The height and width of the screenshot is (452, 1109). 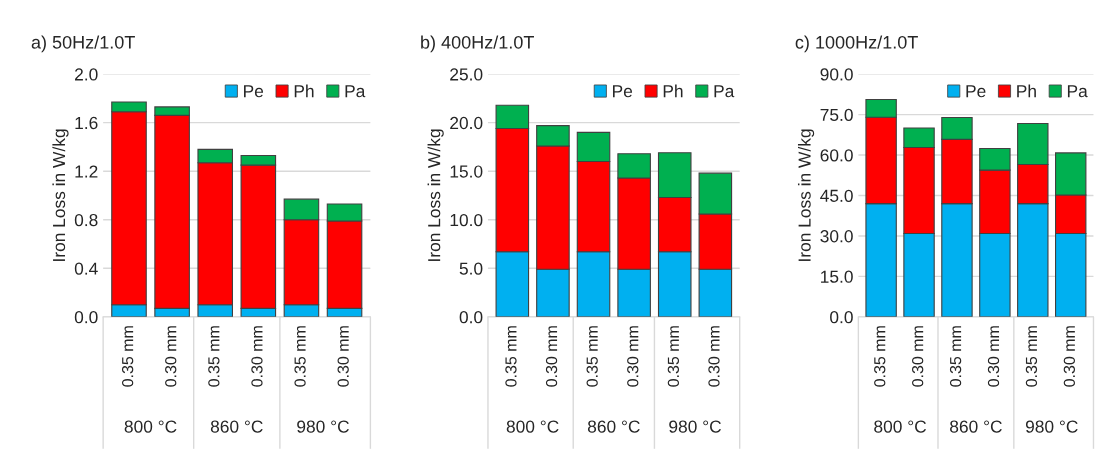 I want to click on chart-title: a) 50Hz/1.0T, so click(x=83, y=44).